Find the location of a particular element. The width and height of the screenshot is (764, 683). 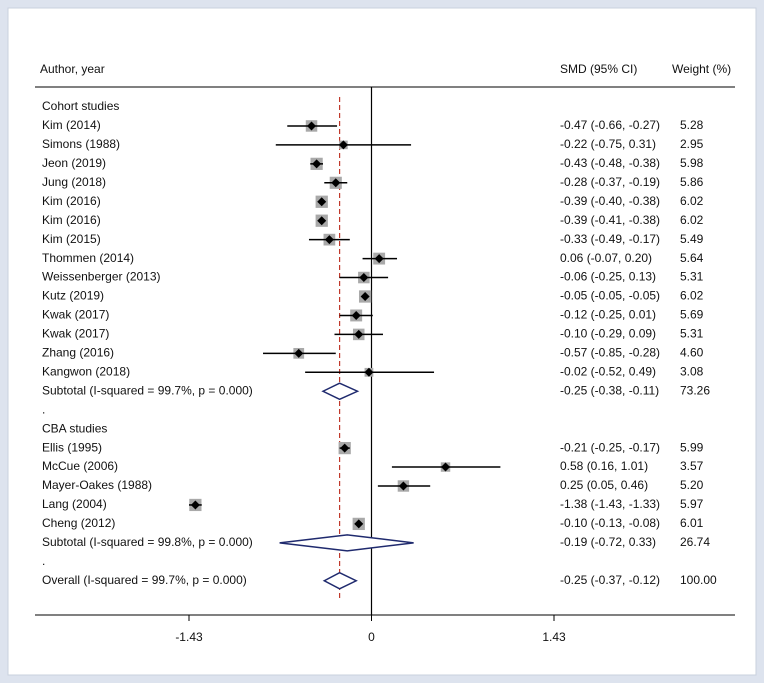

weight-label: 5.97 is located at coordinates (692, 504).